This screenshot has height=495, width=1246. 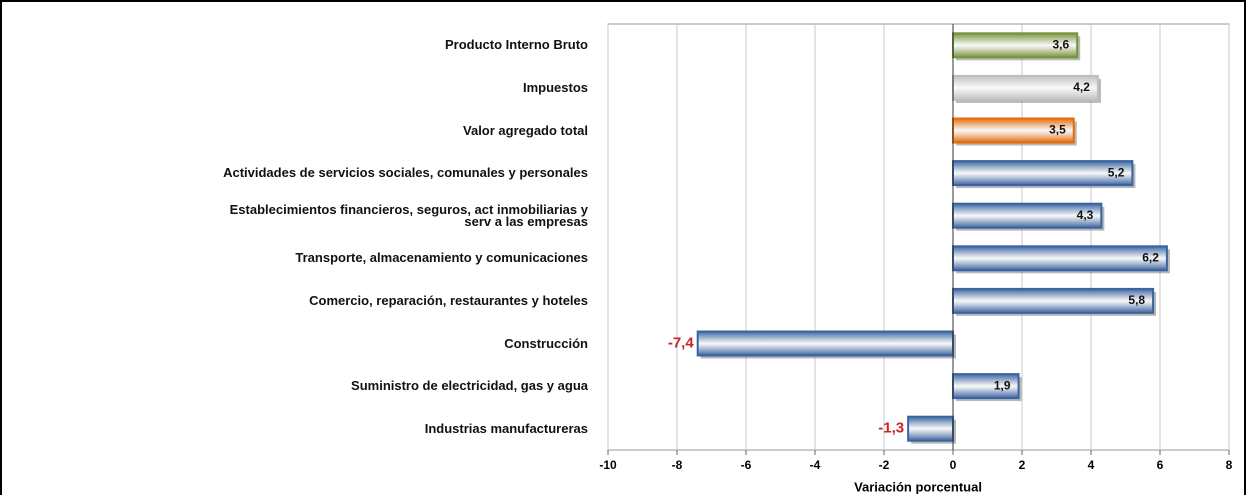 I want to click on x-tick-label: 4, so click(x=1091, y=465).